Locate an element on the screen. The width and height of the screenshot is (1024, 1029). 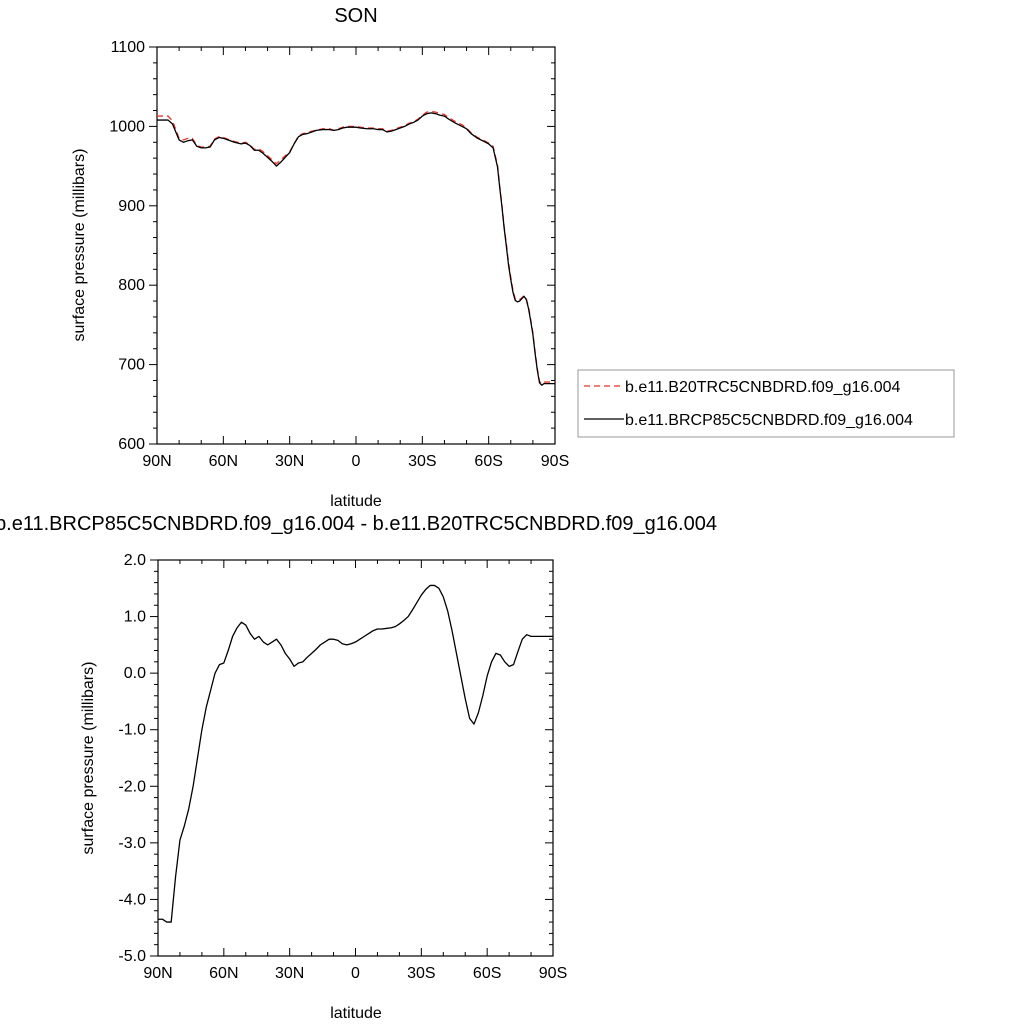
chart-bottom-x-tick-label: 0 is located at coordinates (355, 973).